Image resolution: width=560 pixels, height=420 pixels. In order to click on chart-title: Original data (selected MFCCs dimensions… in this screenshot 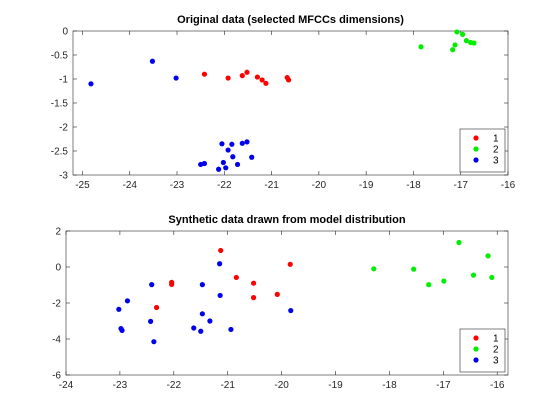, I will do `click(290, 20)`.